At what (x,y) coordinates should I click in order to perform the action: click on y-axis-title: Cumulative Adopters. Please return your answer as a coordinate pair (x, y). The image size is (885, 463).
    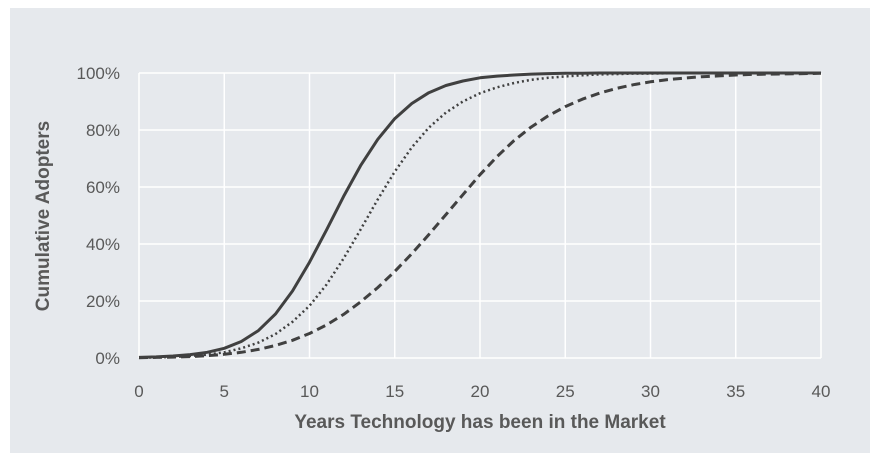
    Looking at the image, I should click on (43, 216).